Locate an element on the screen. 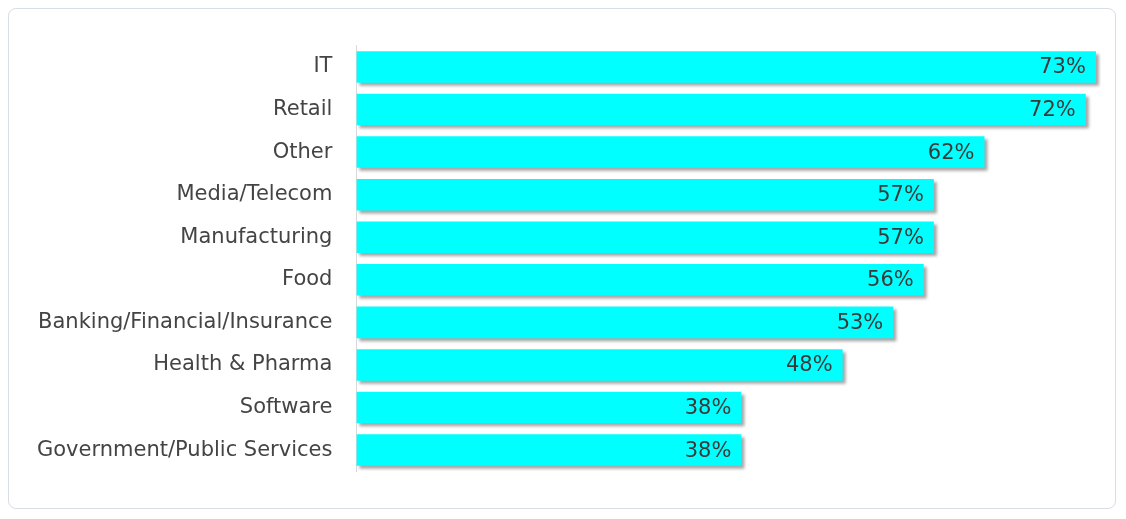 The image size is (1126, 519). y-tick-label: Government/Public Services is located at coordinates (184, 448).